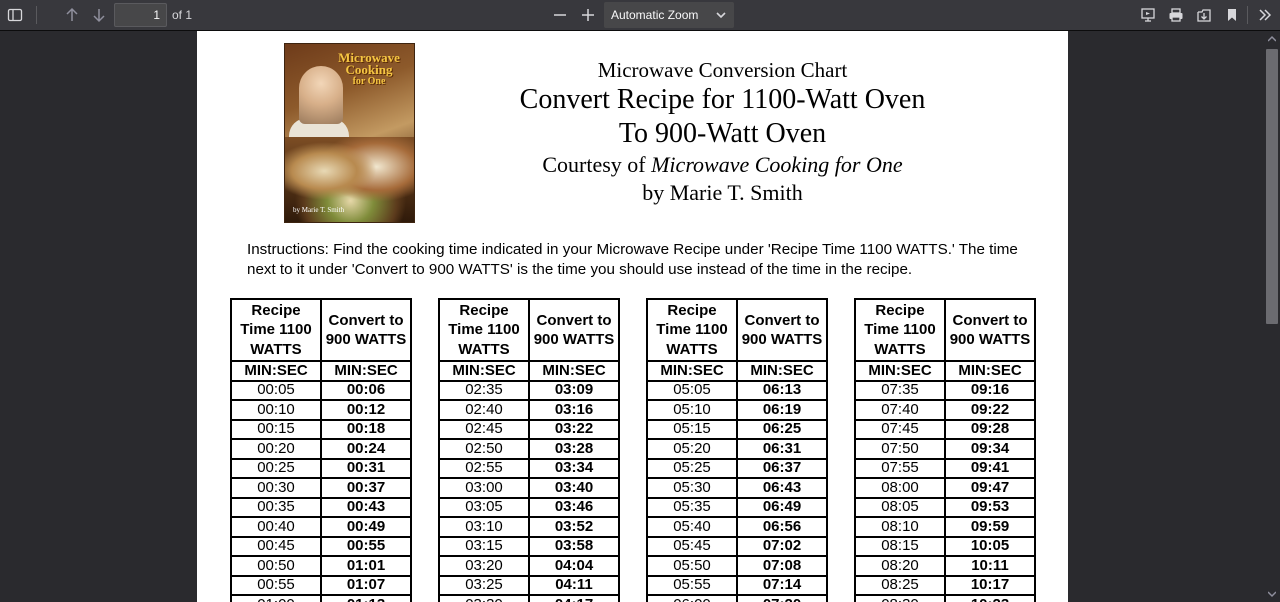 The image size is (1280, 602). I want to click on courtesy-line: Courtesy of Microwave Cooking for One, so click(722, 165).